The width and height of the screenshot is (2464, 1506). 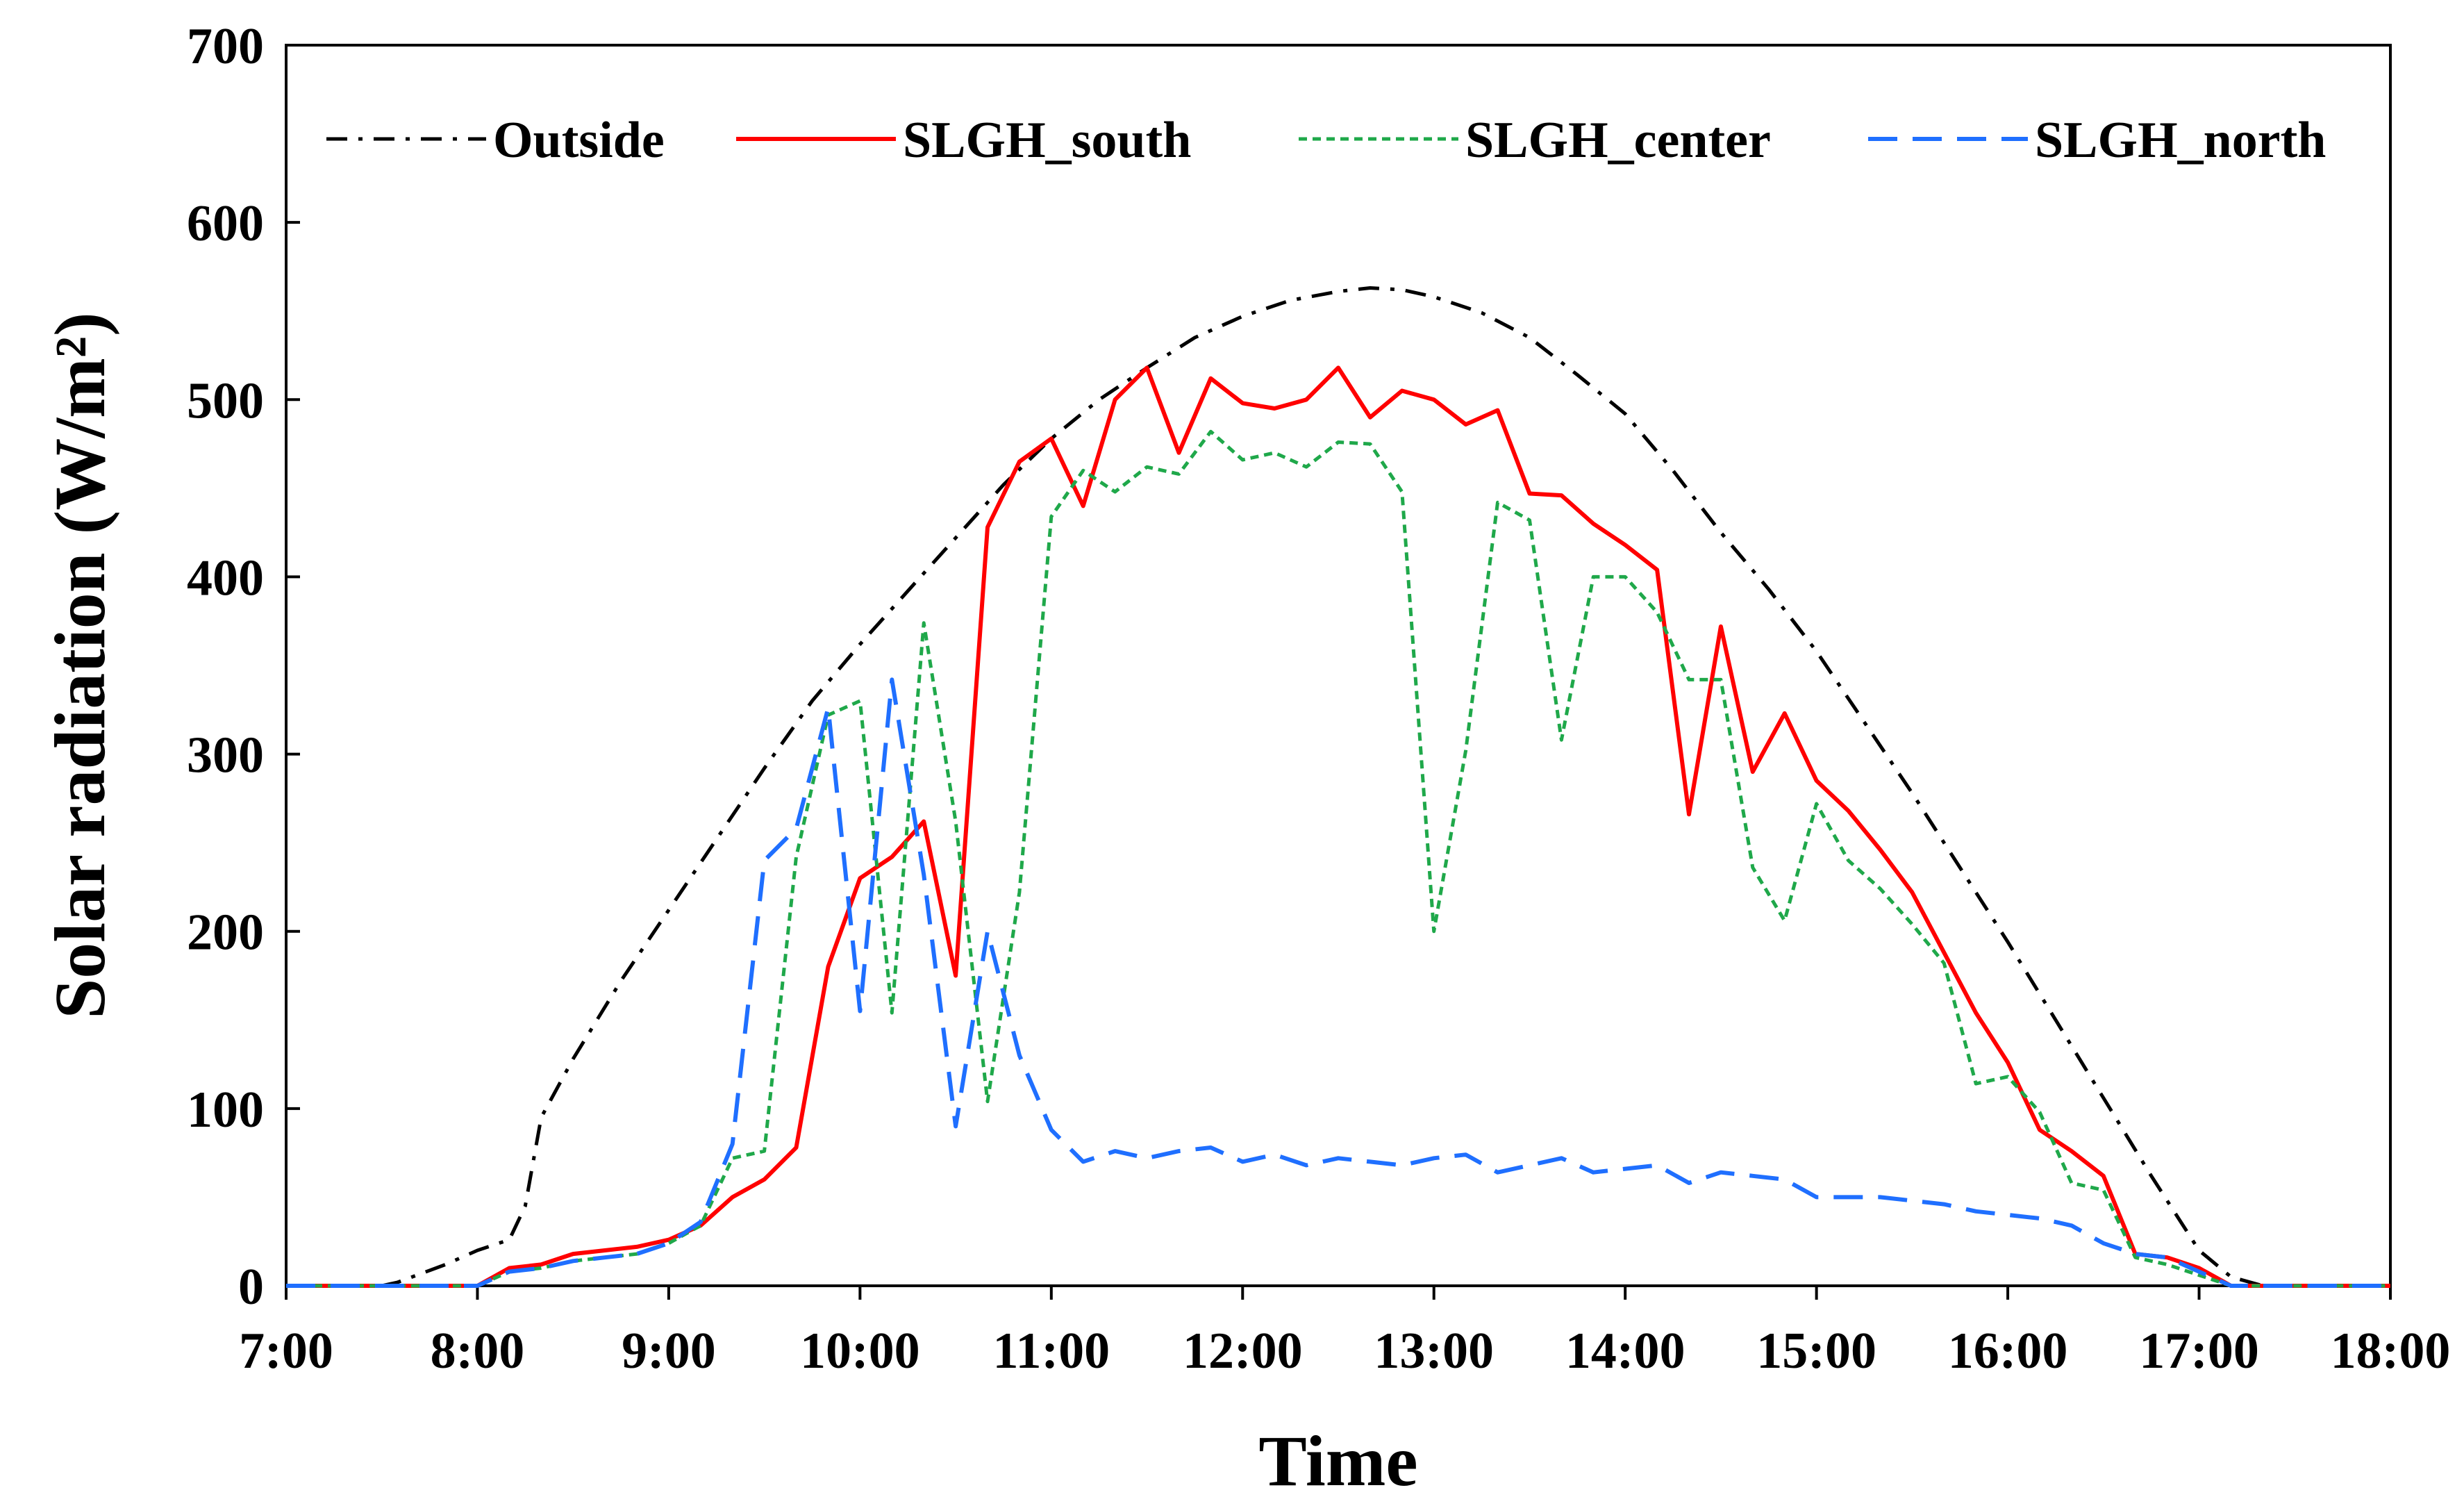 What do you see at coordinates (860, 1351) in the screenshot?
I see `x-tick-label: 10:00` at bounding box center [860, 1351].